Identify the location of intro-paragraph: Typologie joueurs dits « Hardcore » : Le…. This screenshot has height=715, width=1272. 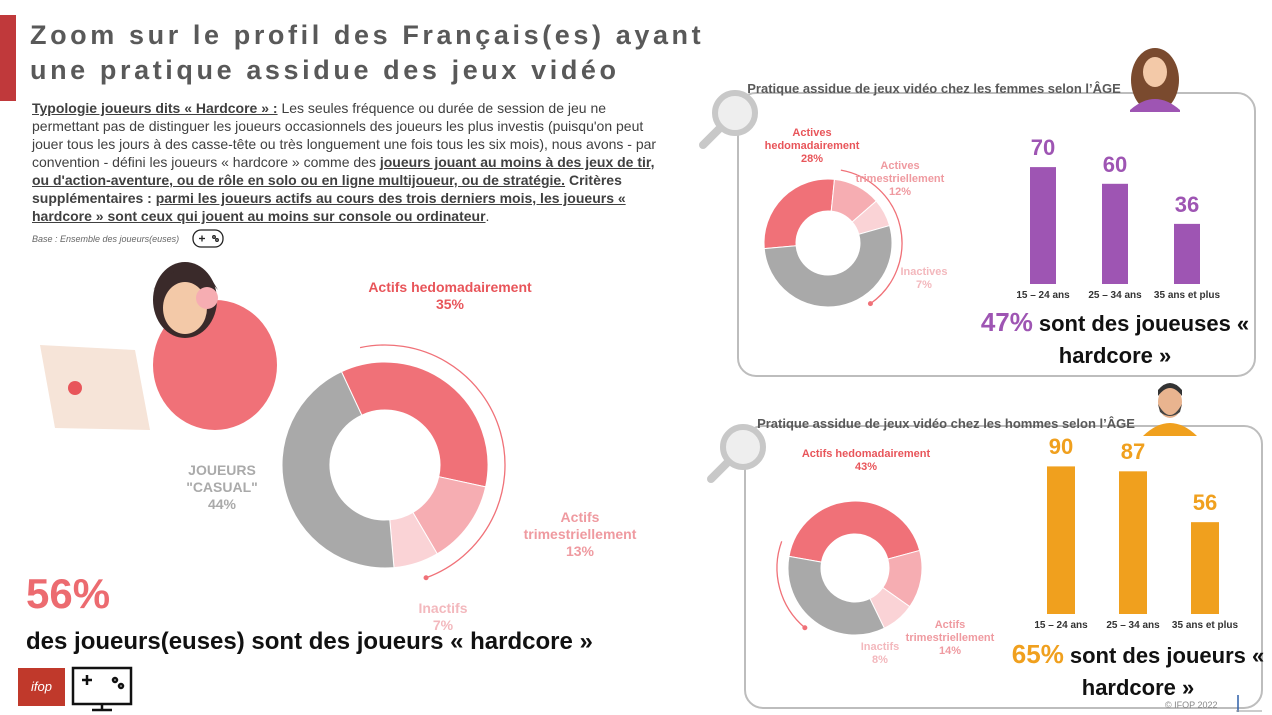
(353, 162).